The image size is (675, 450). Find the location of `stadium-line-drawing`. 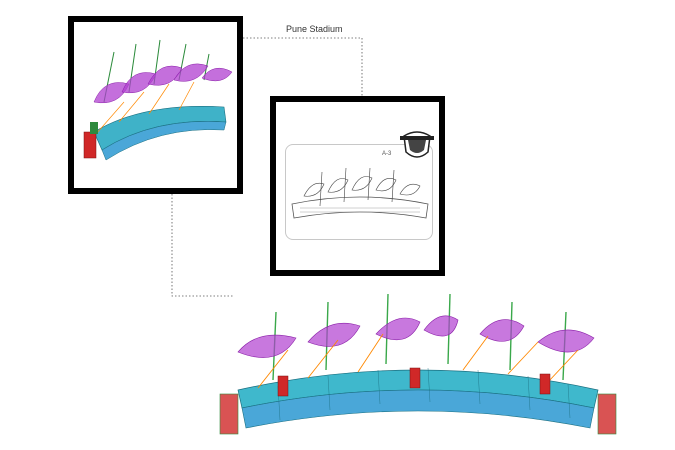

stadium-line-drawing is located at coordinates (360, 193).